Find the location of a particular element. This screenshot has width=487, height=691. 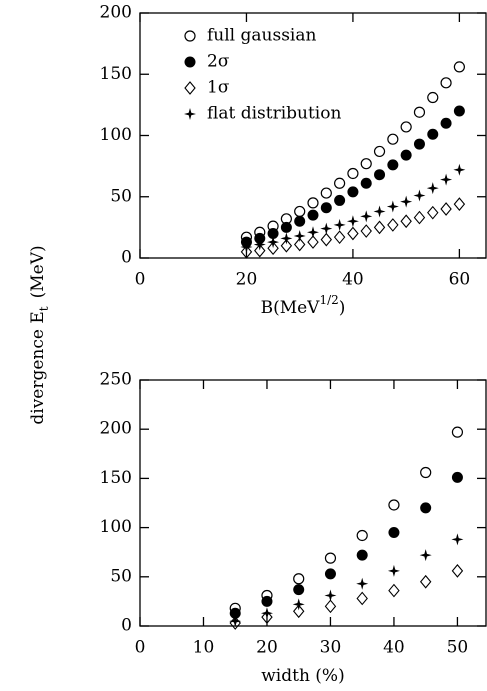

y-tick-label: 150 is located at coordinates (116, 74).